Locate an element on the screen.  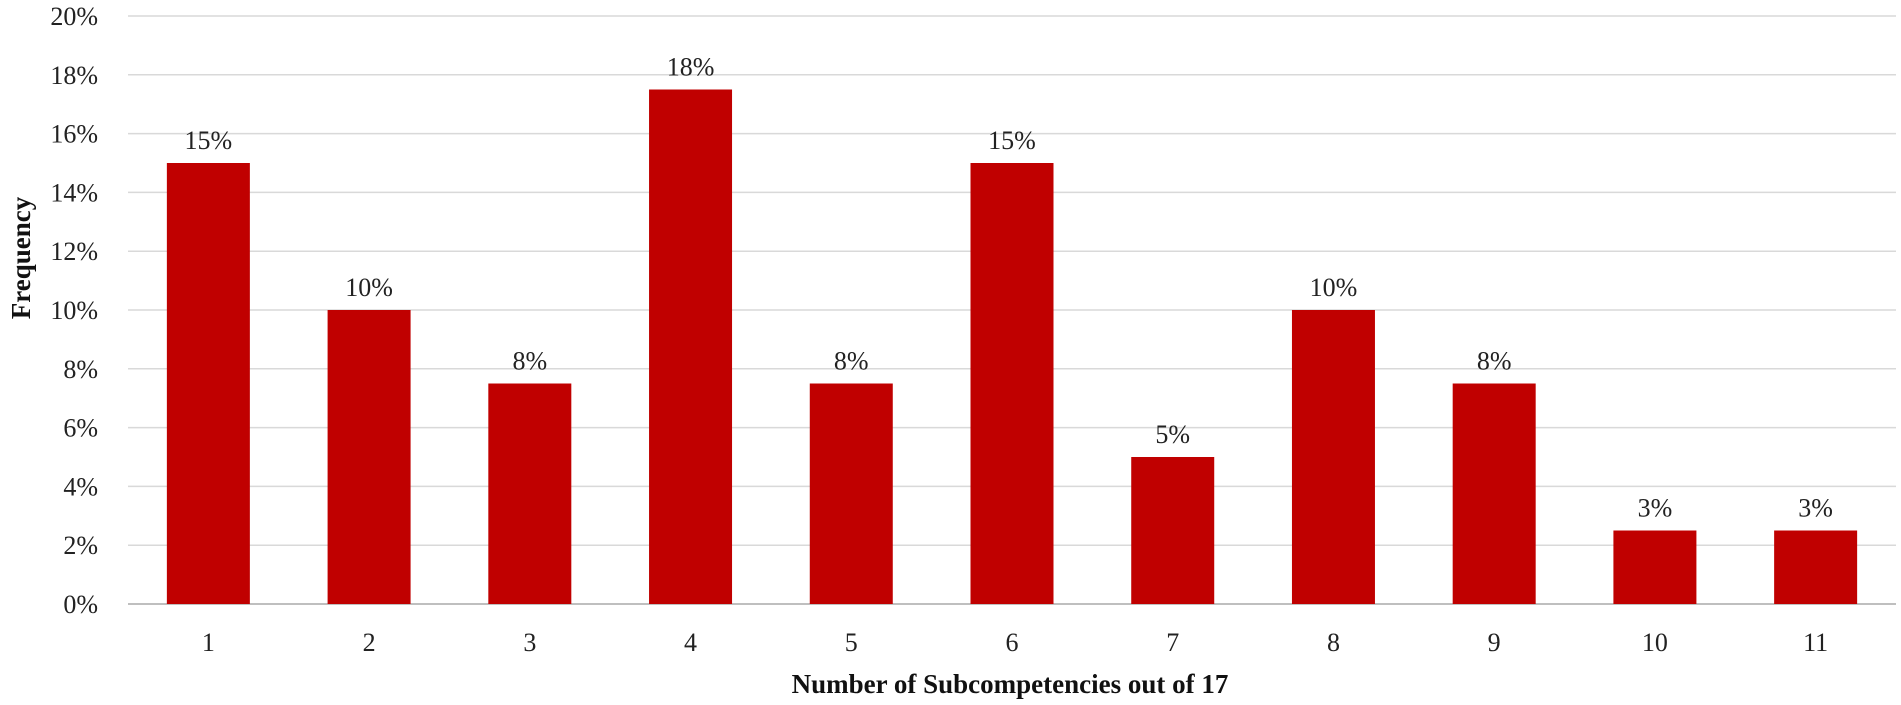
x-tick-label: 3 is located at coordinates (529, 642).